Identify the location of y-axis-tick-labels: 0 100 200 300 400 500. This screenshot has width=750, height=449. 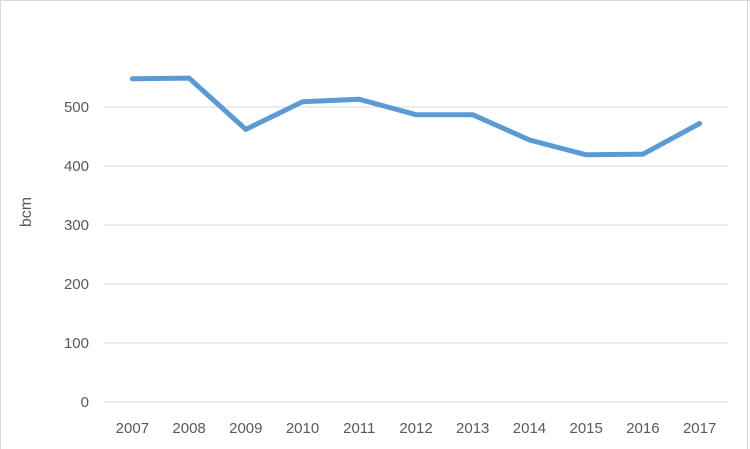
(76, 255).